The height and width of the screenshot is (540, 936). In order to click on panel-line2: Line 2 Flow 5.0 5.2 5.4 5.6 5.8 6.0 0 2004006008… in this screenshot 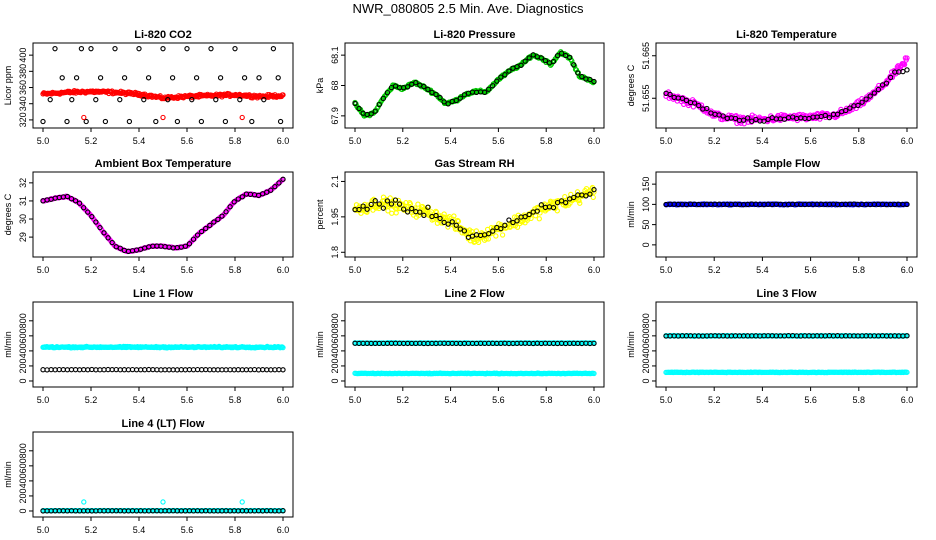, I will do `click(460, 346)`.